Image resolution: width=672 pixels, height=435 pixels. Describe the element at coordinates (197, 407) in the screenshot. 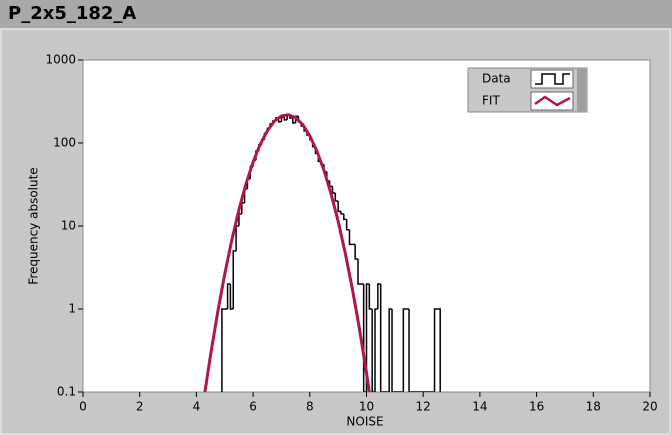

I see `x-tick-label: 4` at that location.